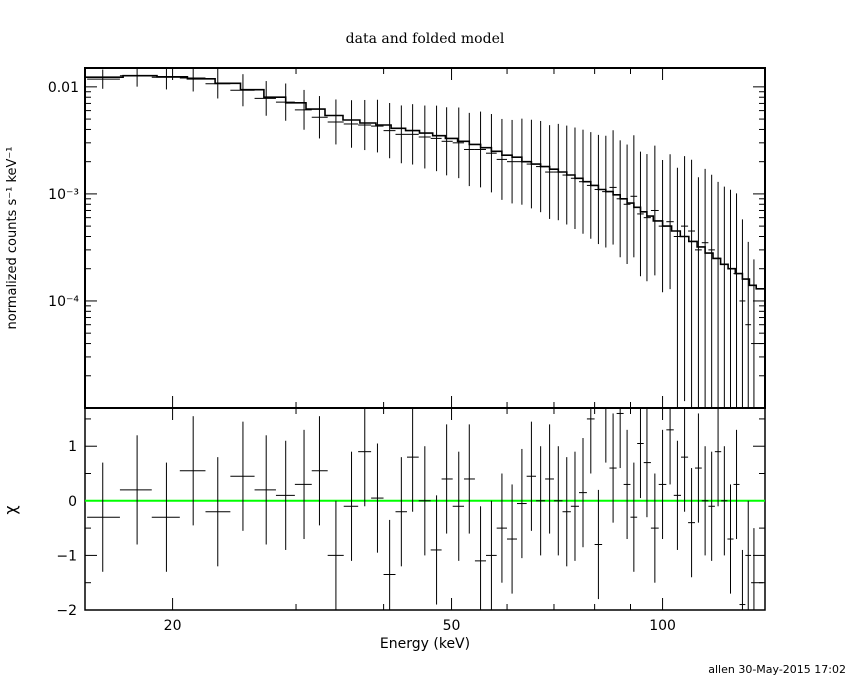 The image size is (850, 680). What do you see at coordinates (12, 238) in the screenshot?
I see `y-axis-label-upper: normalized counts s⁻¹ keV⁻¹` at bounding box center [12, 238].